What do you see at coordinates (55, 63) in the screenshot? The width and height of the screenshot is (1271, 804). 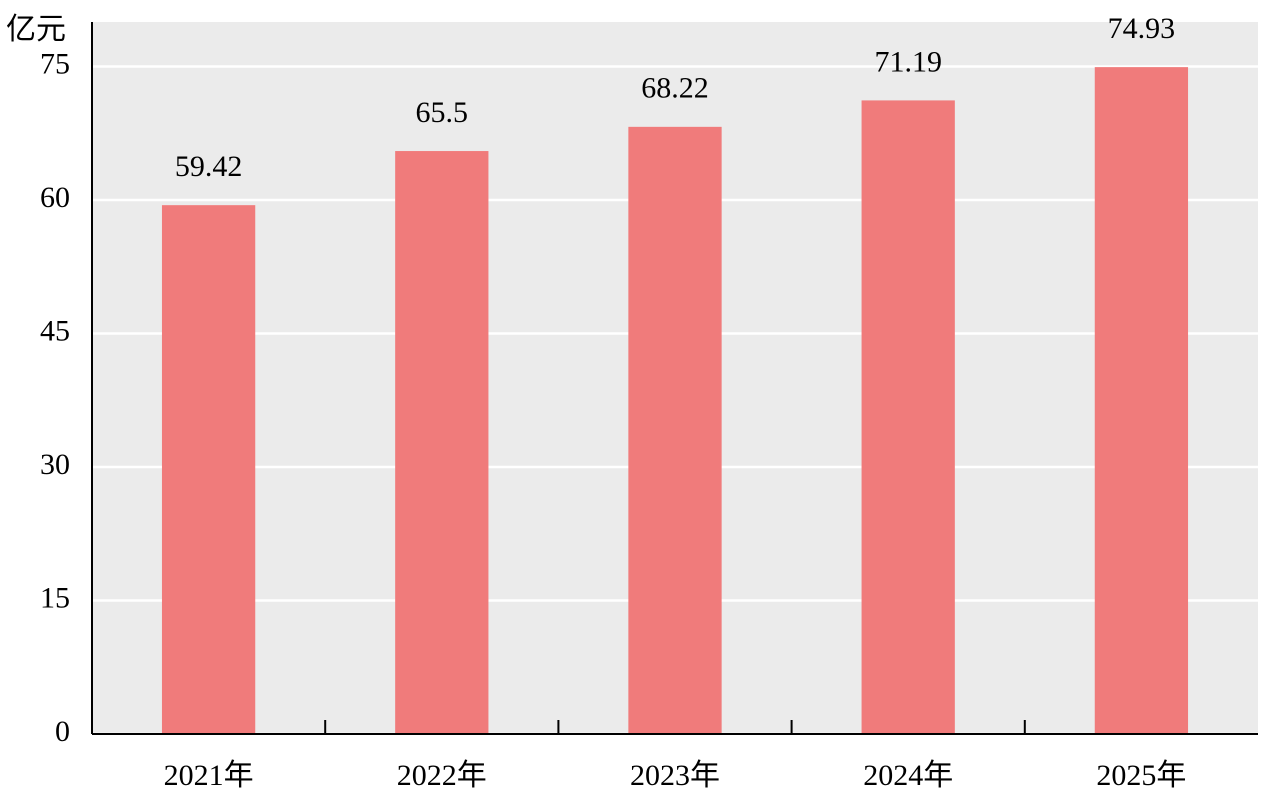 I see `y-tick-label: 75` at bounding box center [55, 63].